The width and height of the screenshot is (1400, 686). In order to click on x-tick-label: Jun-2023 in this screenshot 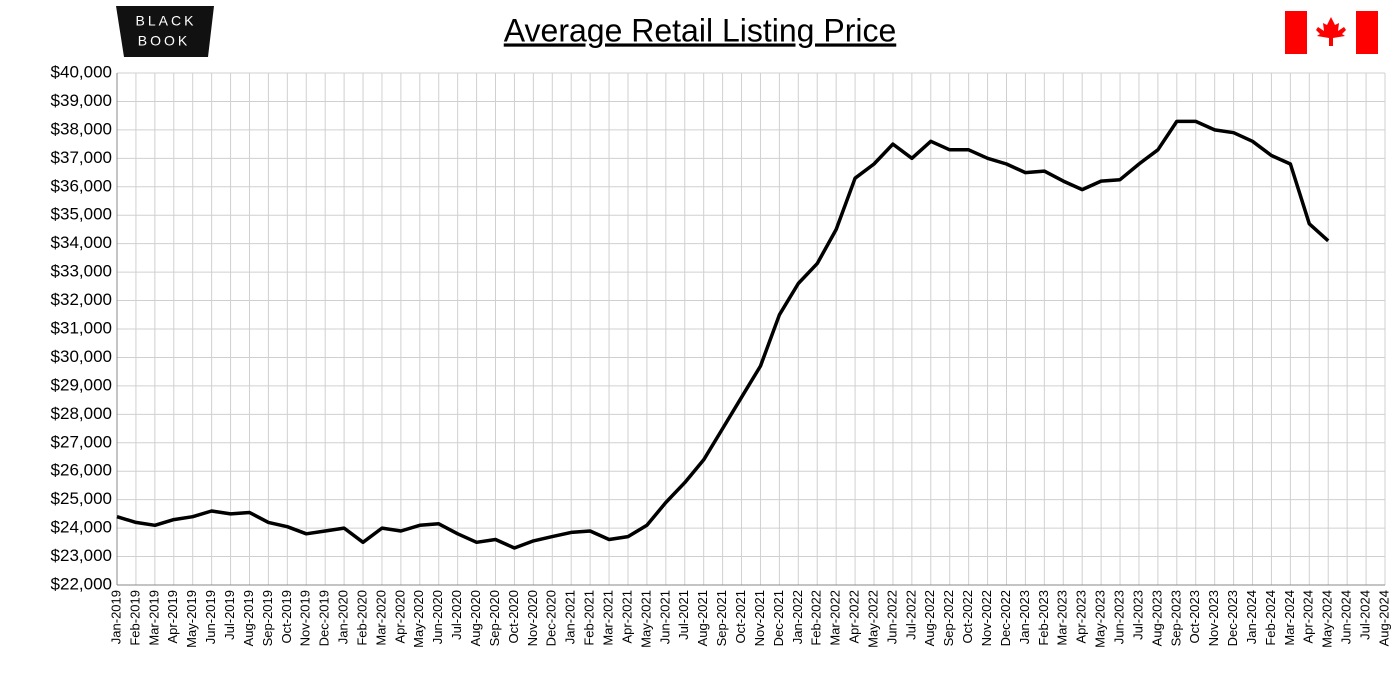, I will do `click(1118, 617)`.